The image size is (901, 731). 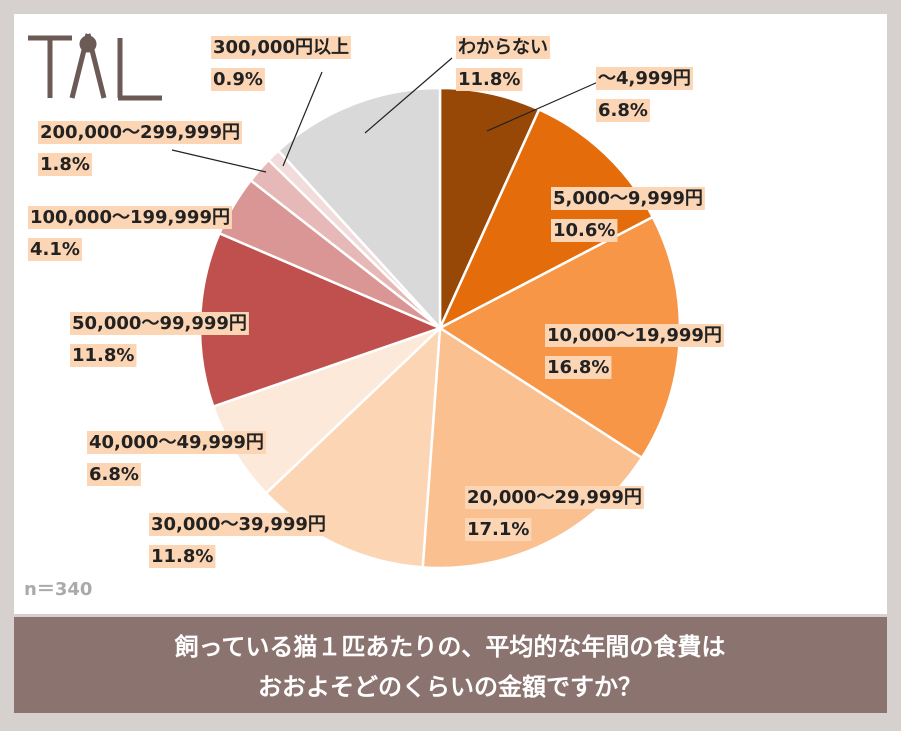 I want to click on value-label: 4.1%, so click(x=55, y=249).